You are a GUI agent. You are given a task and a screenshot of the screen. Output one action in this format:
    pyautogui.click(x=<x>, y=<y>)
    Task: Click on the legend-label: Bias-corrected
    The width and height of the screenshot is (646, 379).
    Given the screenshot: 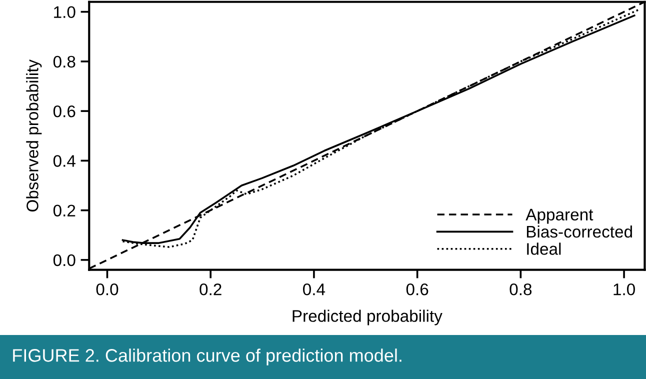 What is the action you would take?
    pyautogui.click(x=579, y=231)
    